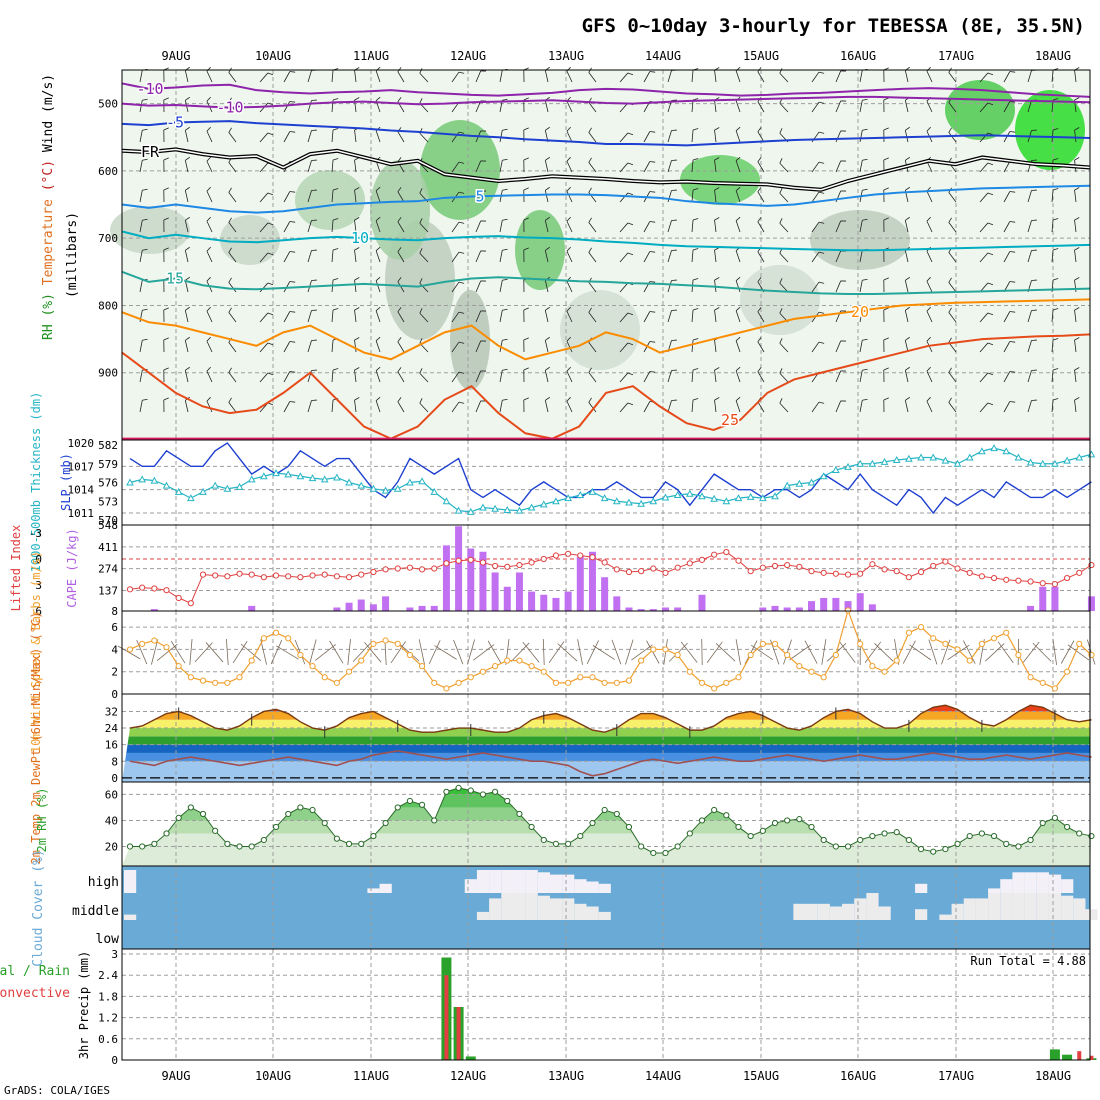  What do you see at coordinates (150, 230) in the screenshot?
I see `rh-area` at bounding box center [150, 230].